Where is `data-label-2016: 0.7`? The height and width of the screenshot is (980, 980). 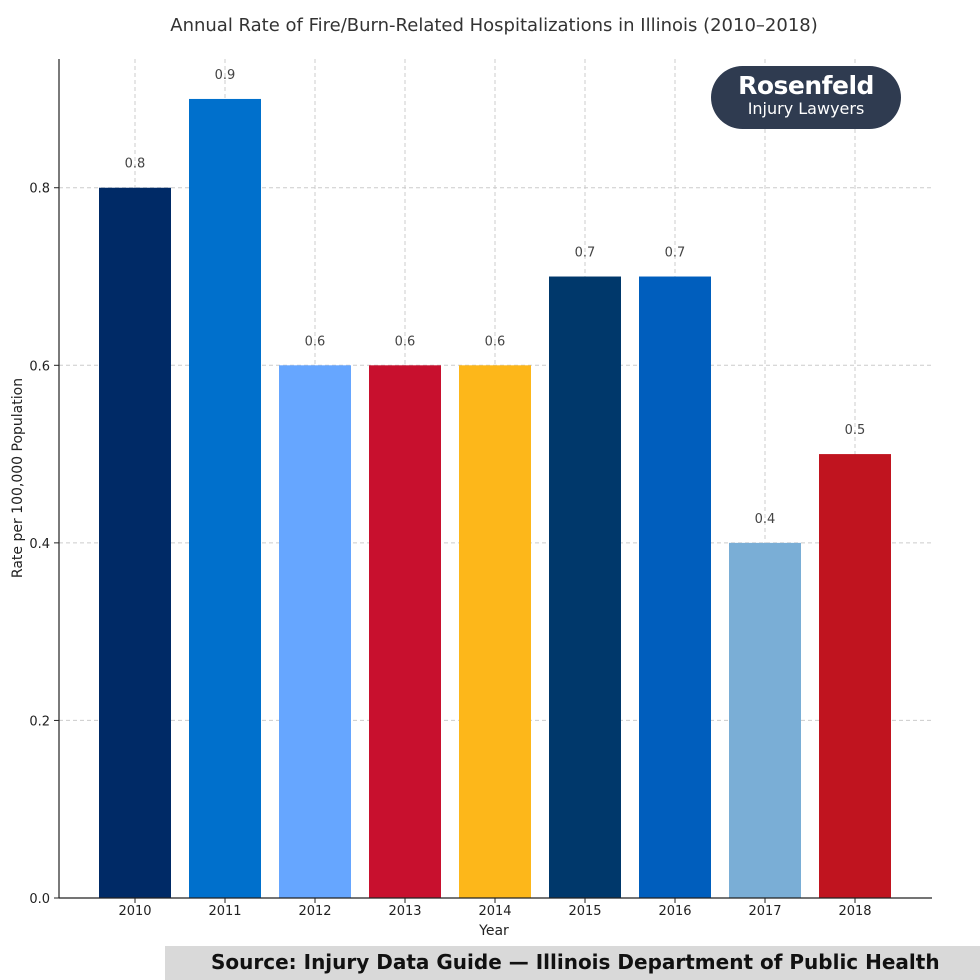
data-label-2016: 0.7 is located at coordinates (675, 253).